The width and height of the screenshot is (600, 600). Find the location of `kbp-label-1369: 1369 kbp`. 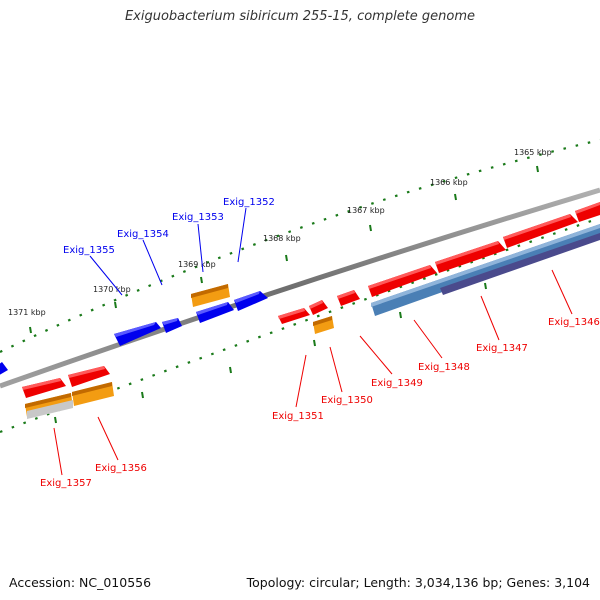

kbp-label-1369: 1369 kbp is located at coordinates (197, 264).